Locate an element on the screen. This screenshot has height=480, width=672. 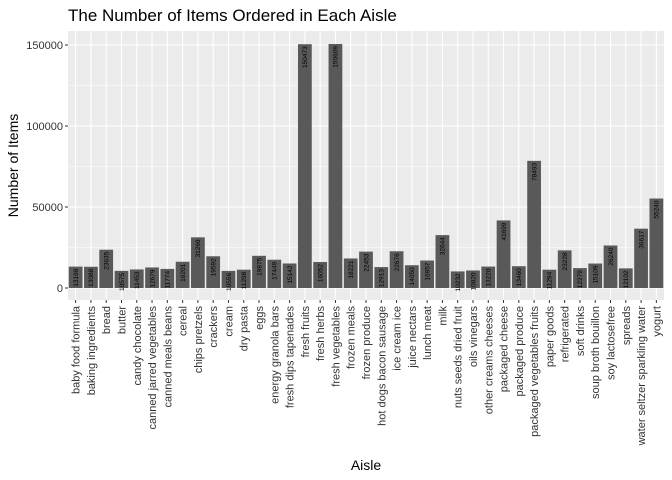
bar-paper-goods is located at coordinates (549, 278).